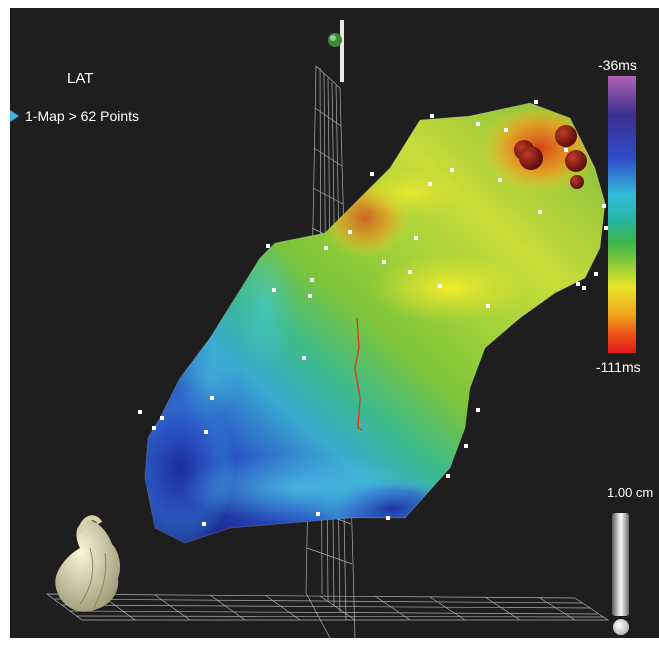  I want to click on scale-knob-icon, so click(621, 627).